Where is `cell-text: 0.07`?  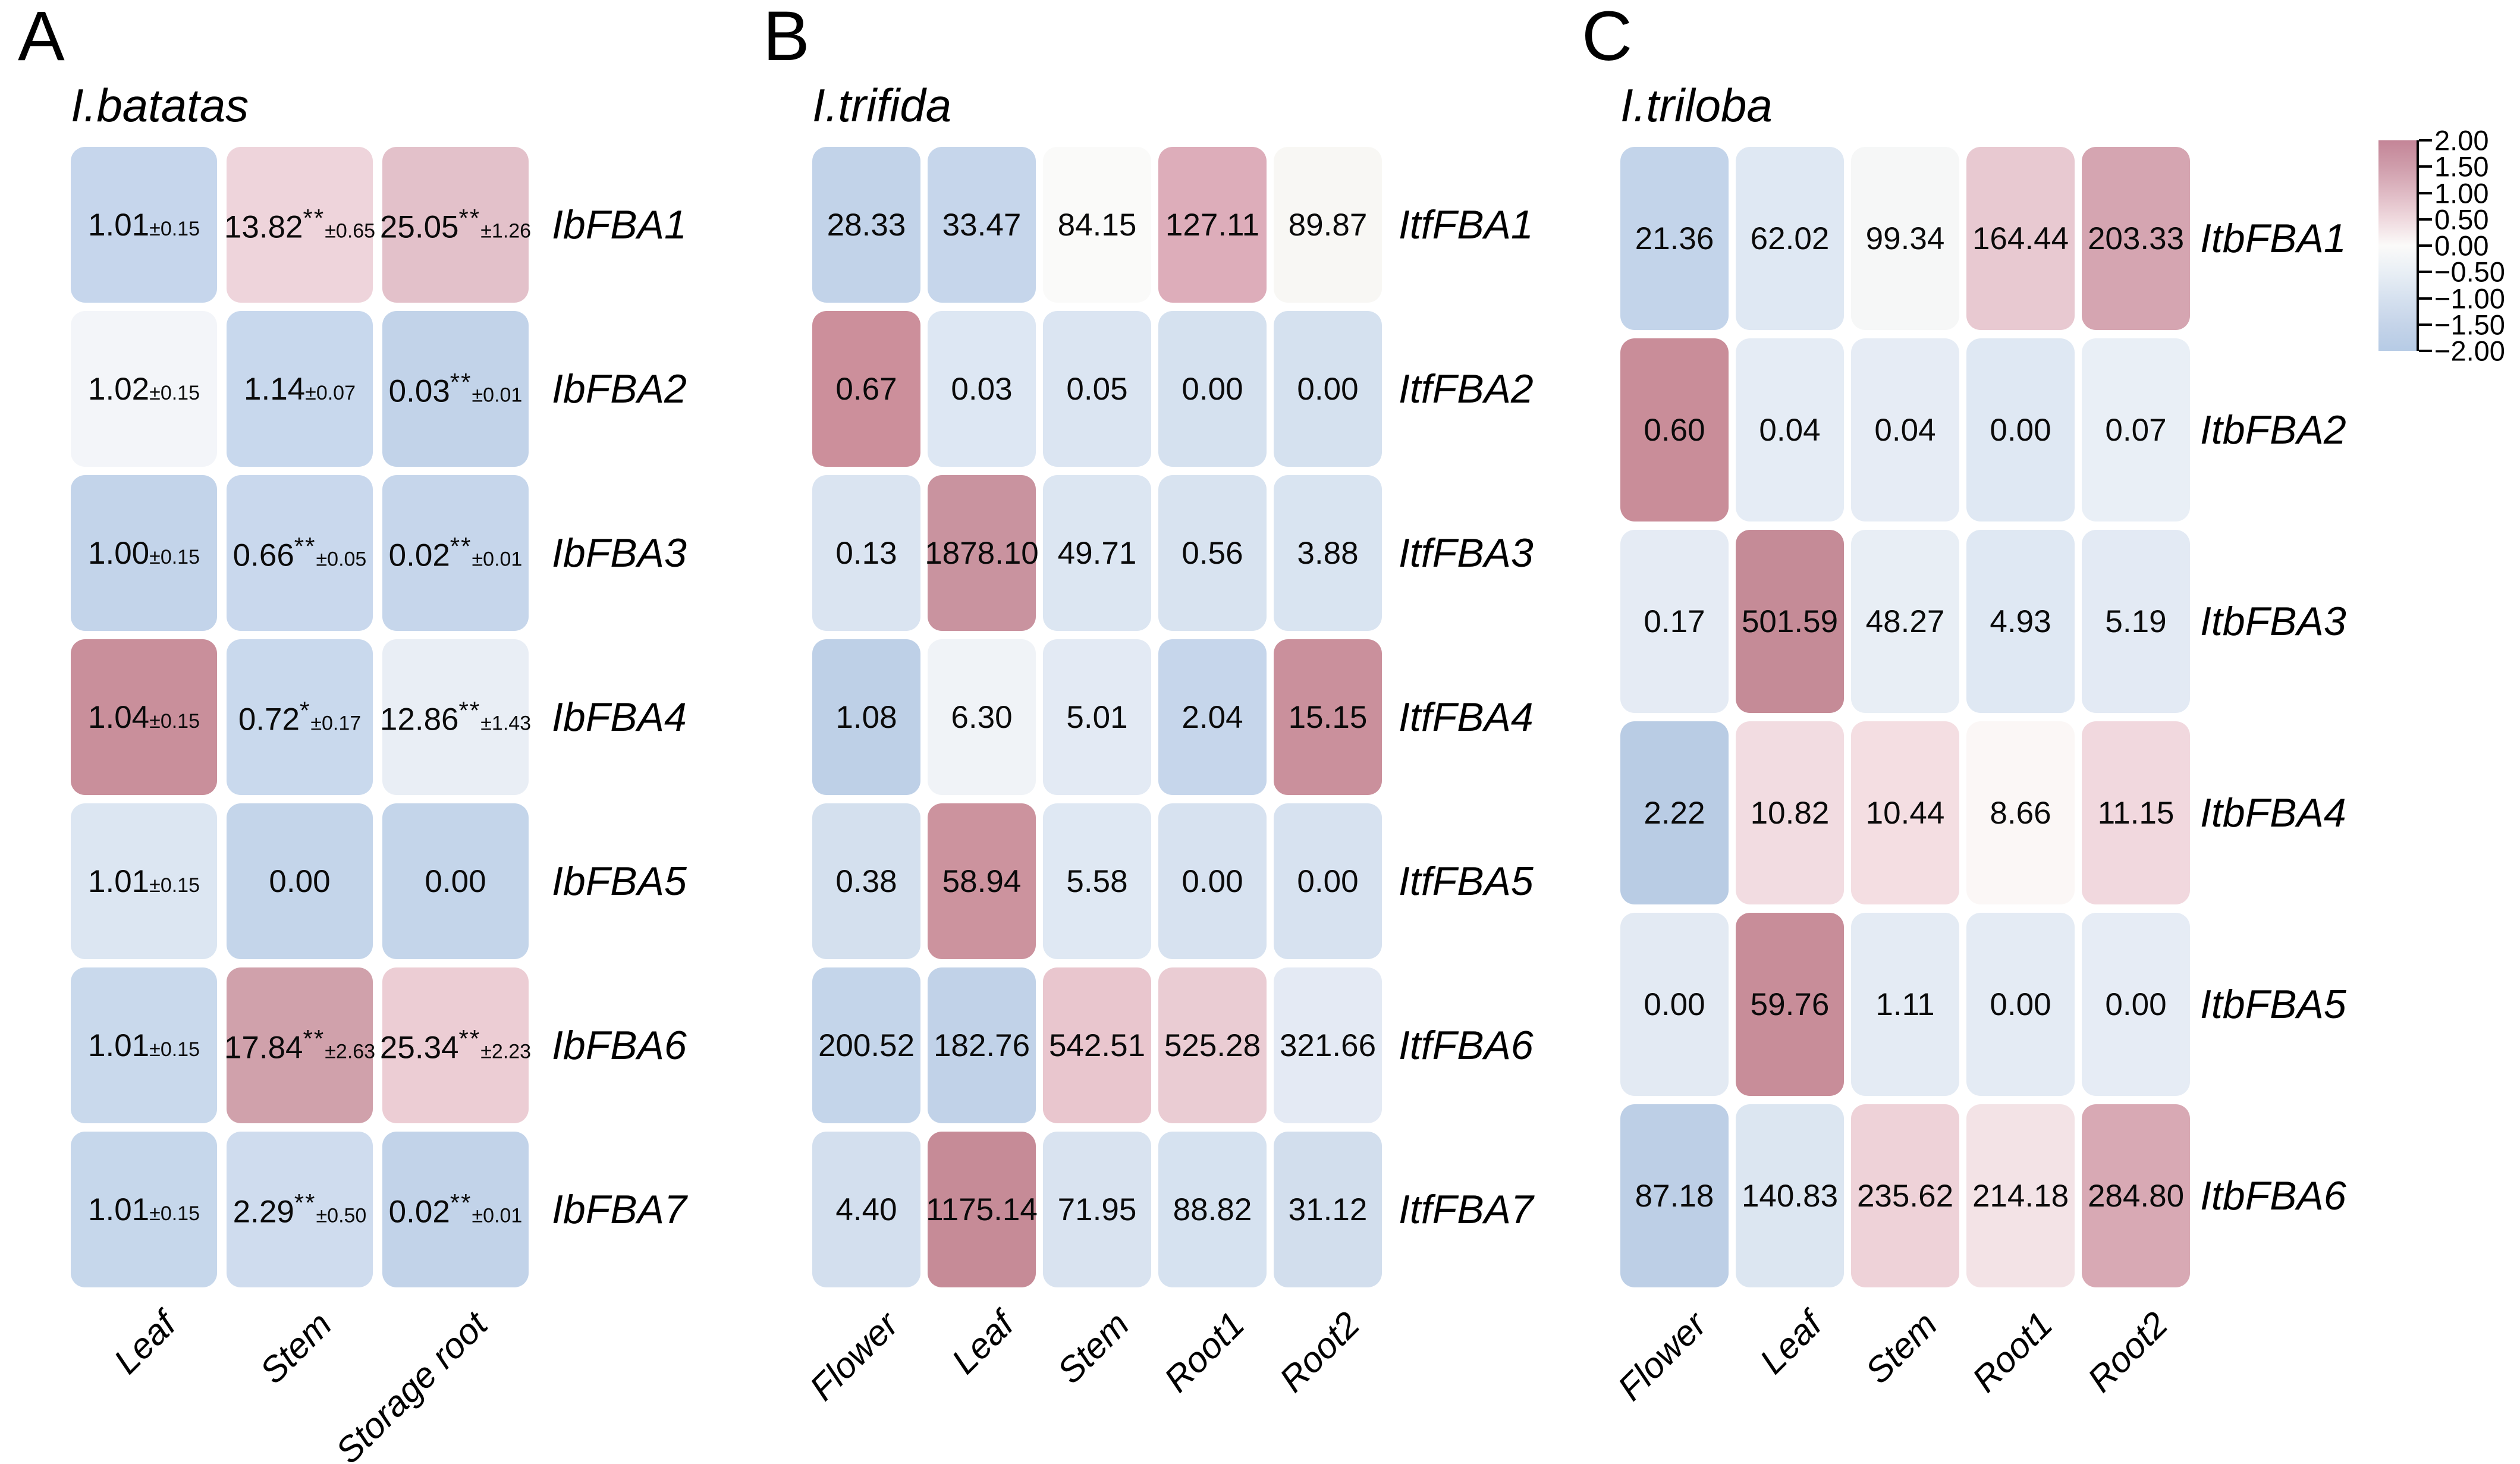
cell-text: 0.07 is located at coordinates (2135, 430).